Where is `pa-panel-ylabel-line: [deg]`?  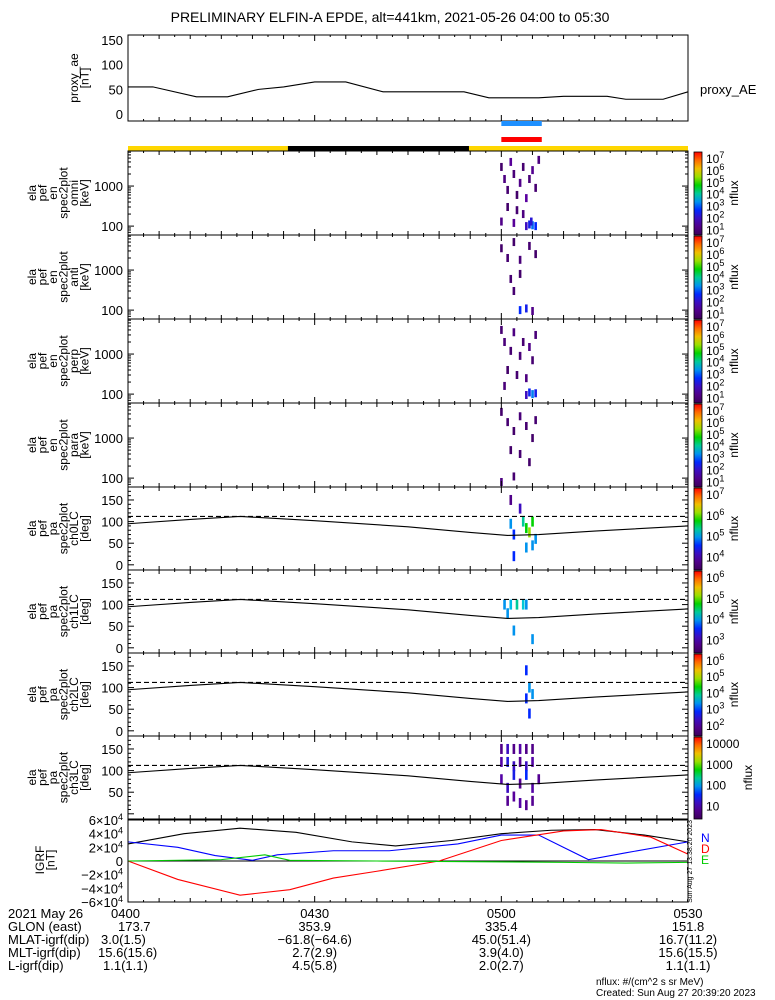
pa-panel-ylabel-line: [deg] is located at coordinates (84, 611).